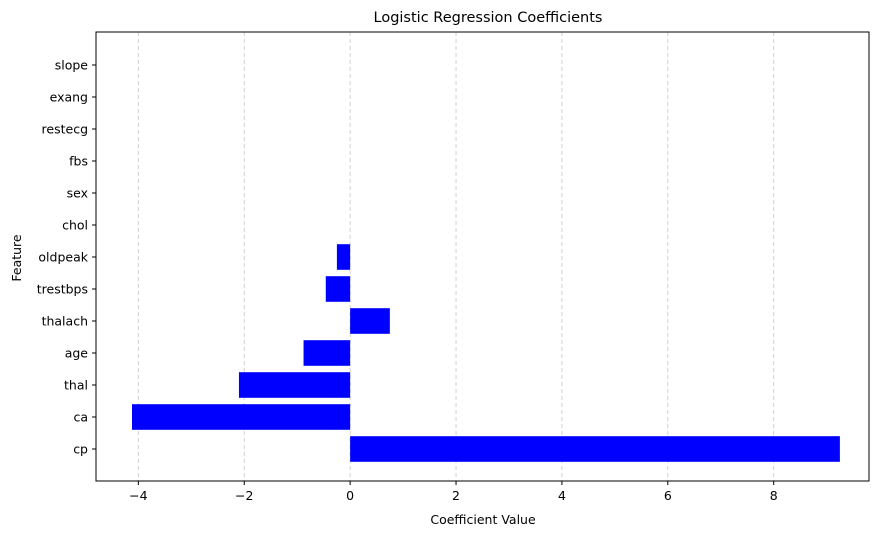 This screenshot has width=881, height=536. Describe the element at coordinates (488, 18) in the screenshot. I see `chart-title: Logistic Regression Coefficients` at that location.